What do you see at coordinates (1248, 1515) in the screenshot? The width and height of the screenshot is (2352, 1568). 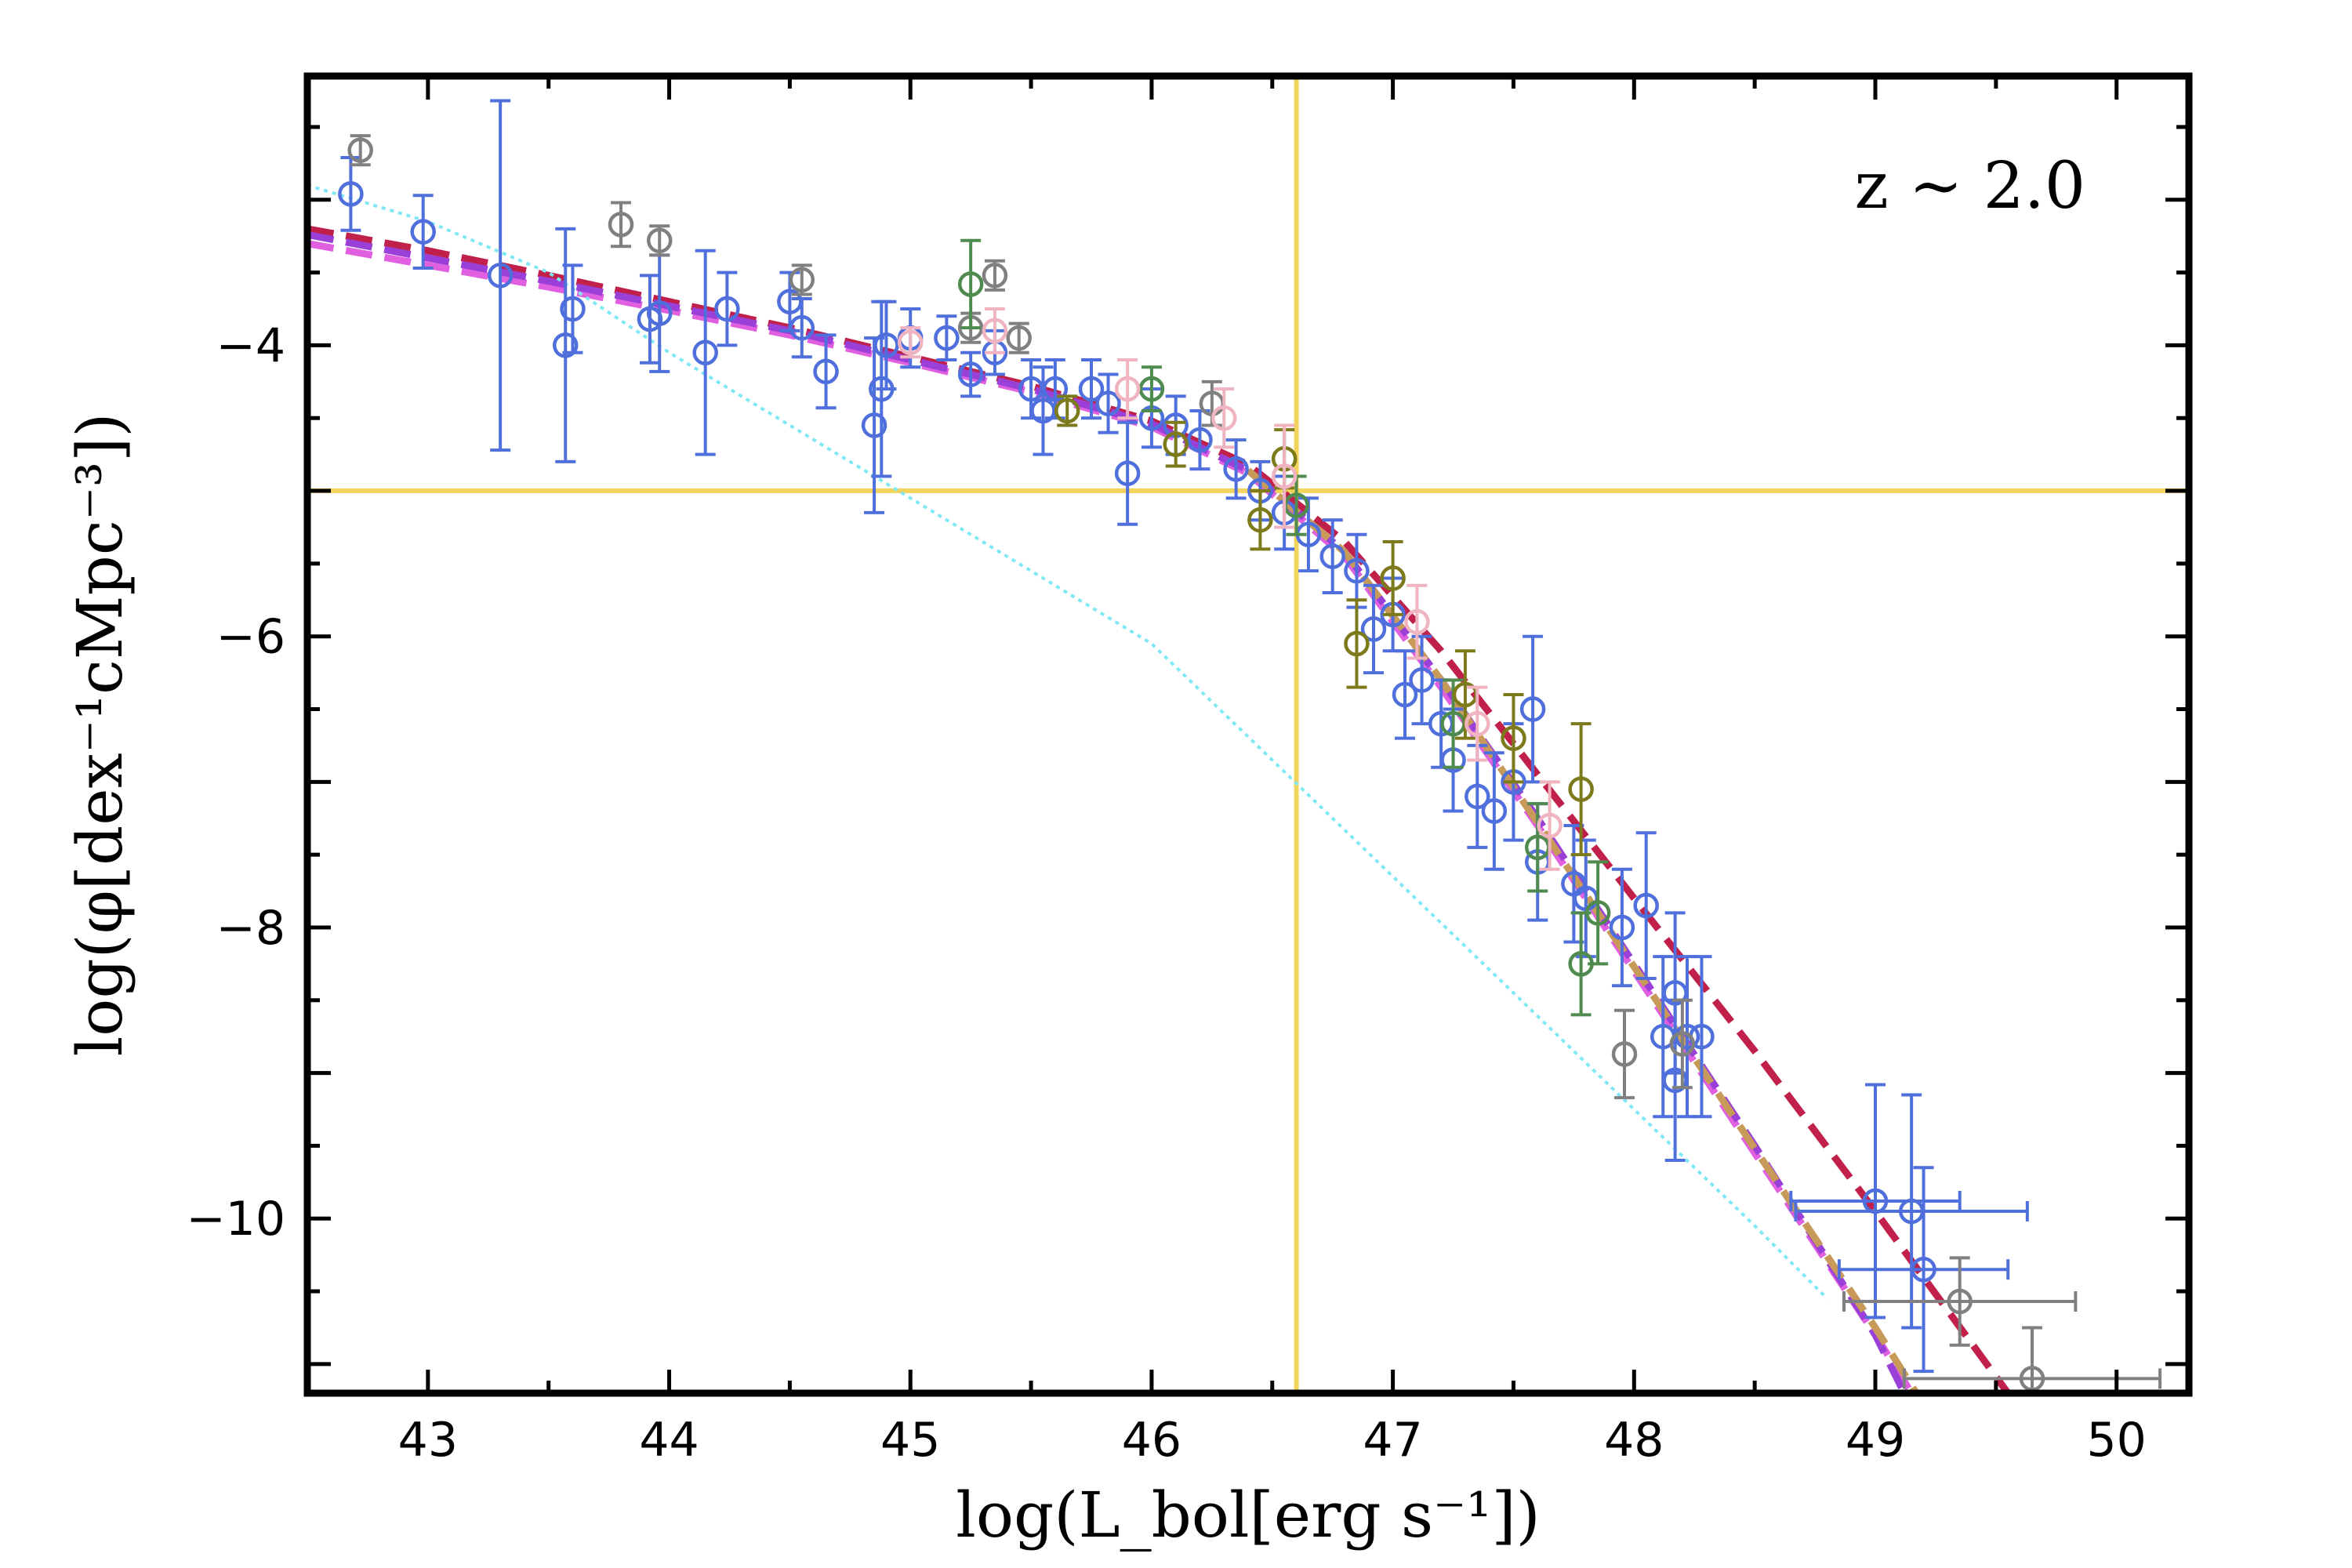 I see `x-axis-label: log(L_bol[erg s⁻¹])` at bounding box center [1248, 1515].